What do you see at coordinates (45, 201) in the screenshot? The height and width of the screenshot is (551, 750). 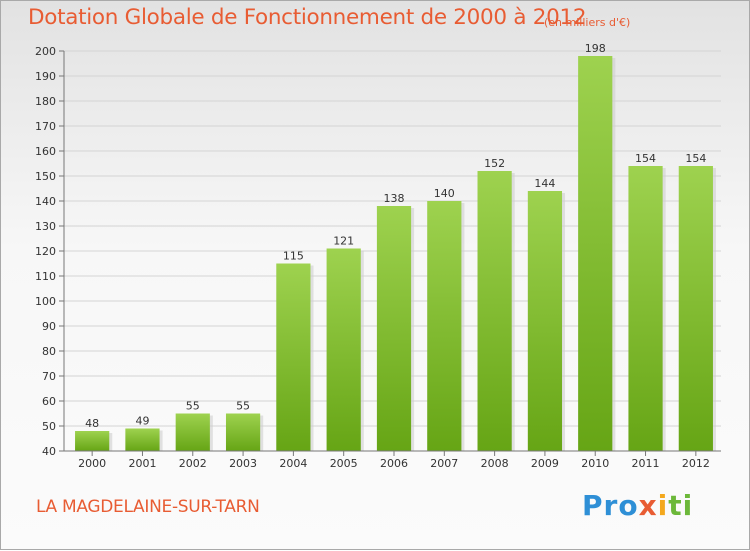 I see `y-tick-label: 140` at bounding box center [45, 201].